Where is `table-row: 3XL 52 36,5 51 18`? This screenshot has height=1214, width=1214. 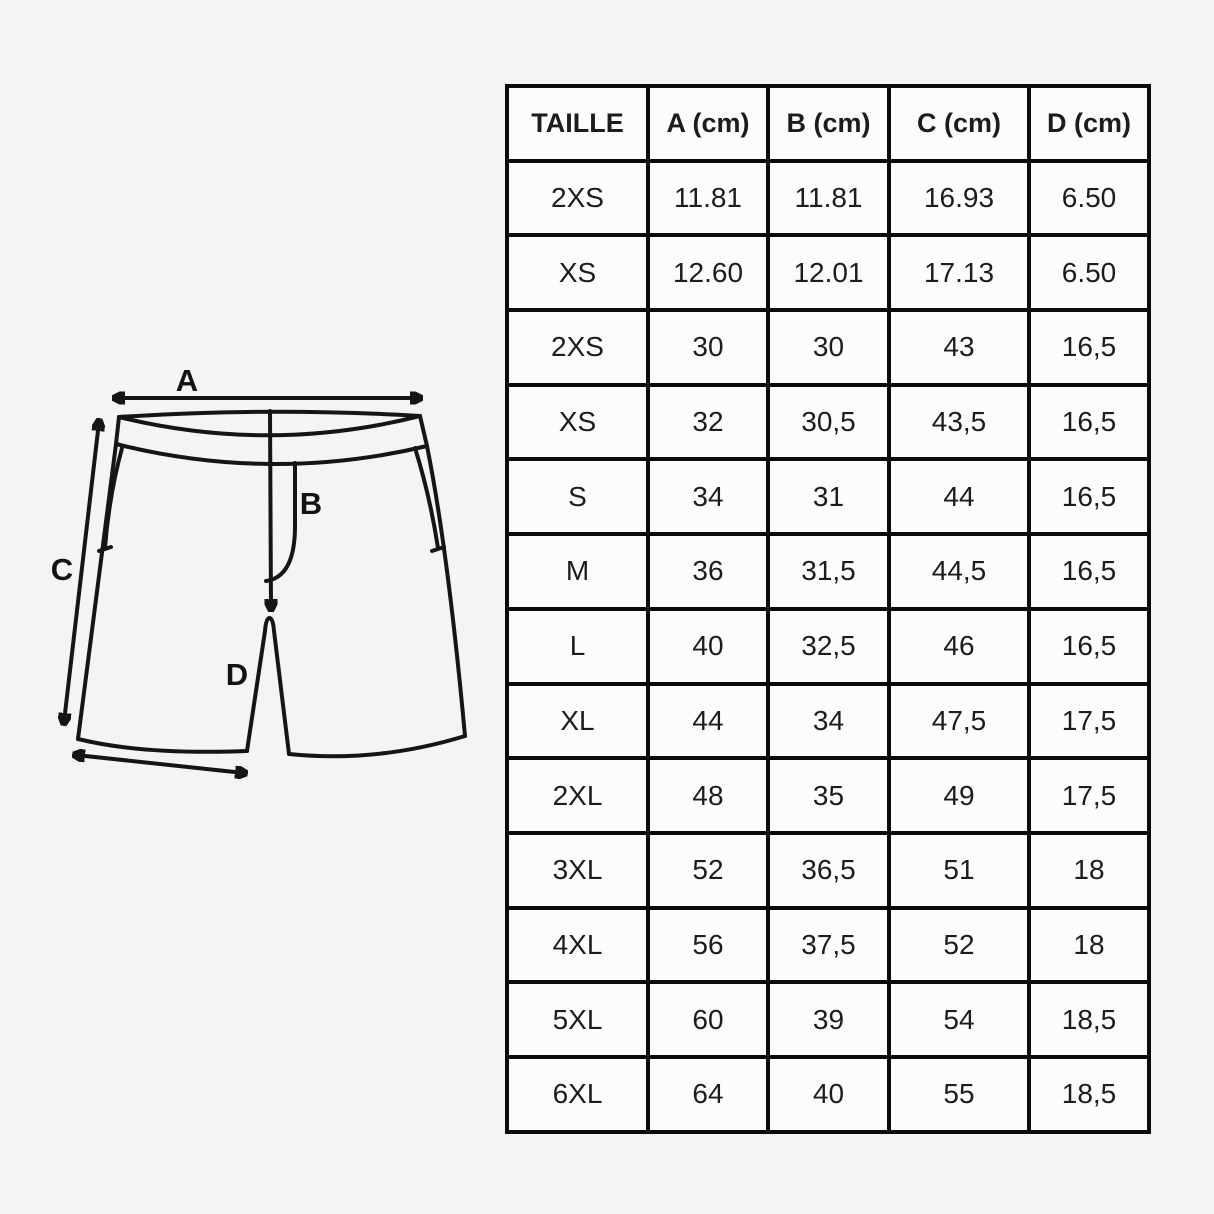
table-row: 3XL 52 36,5 51 18 is located at coordinates (828, 870).